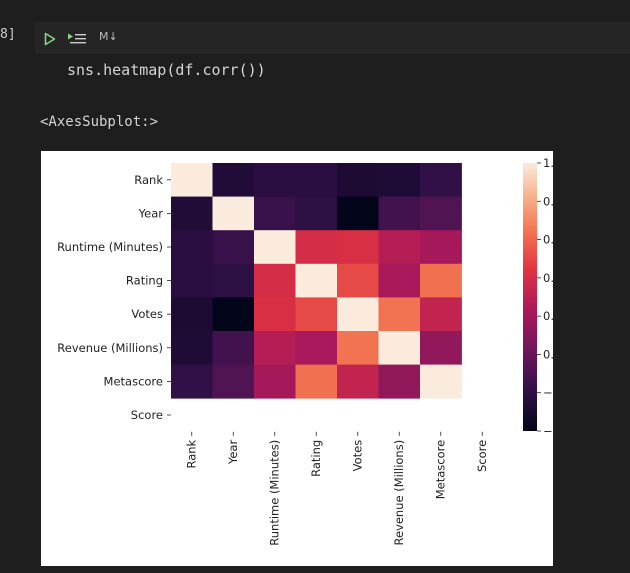 The width and height of the screenshot is (630, 573). Describe the element at coordinates (110, 247) in the screenshot. I see `y-tick-label: Runtime (Minutes)` at that location.